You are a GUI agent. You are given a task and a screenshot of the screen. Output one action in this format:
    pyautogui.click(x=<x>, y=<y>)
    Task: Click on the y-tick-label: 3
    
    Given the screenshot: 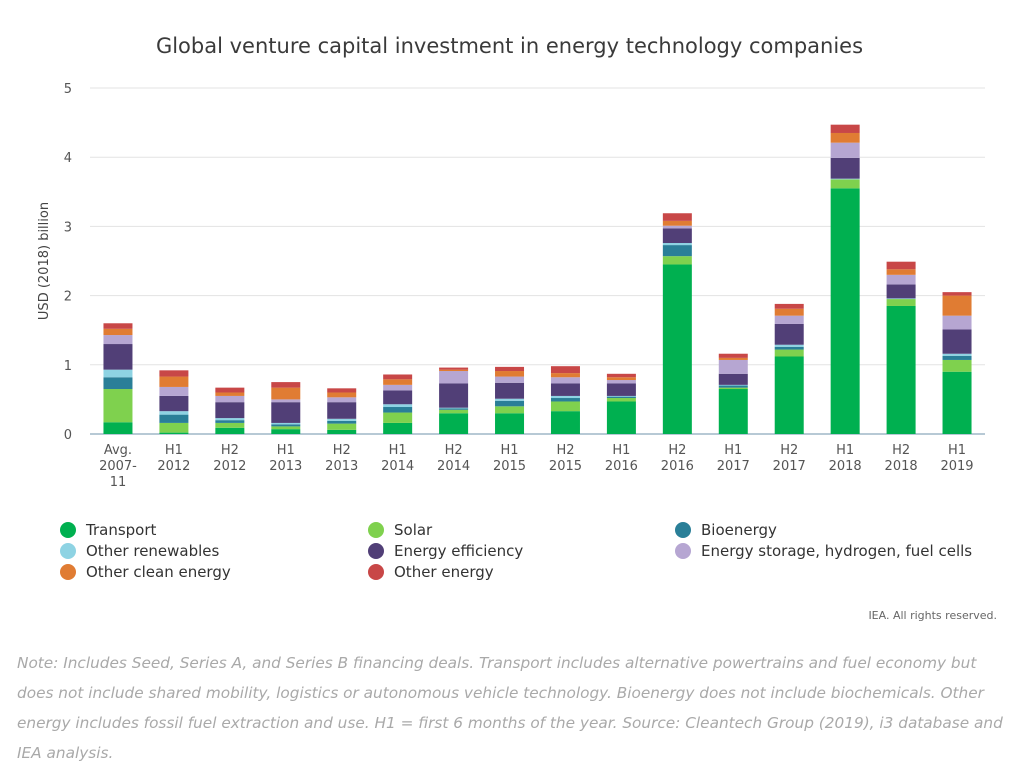 What is the action you would take?
    pyautogui.click(x=68, y=227)
    